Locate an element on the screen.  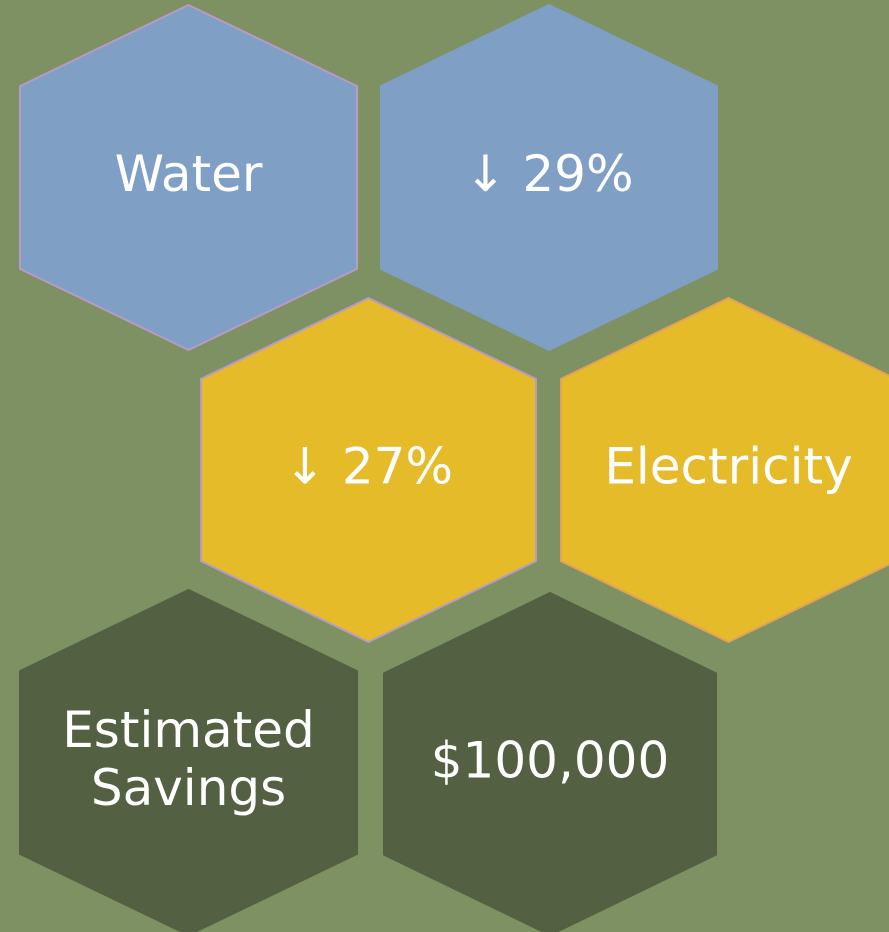
hexagon-label: Estimated is located at coordinates (188, 730).